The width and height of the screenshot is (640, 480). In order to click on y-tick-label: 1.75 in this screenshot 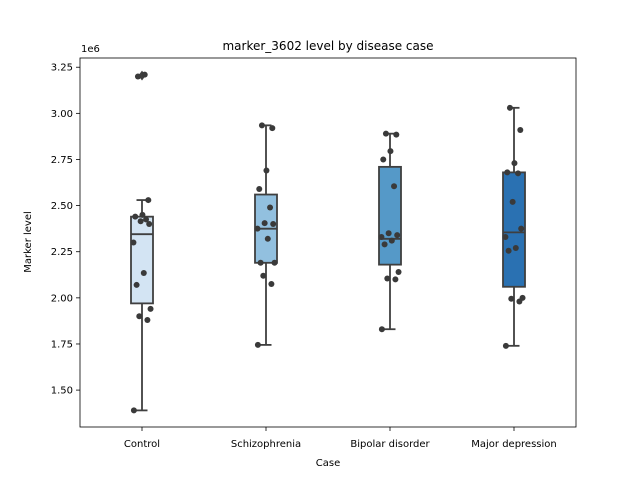, I will do `click(62, 344)`.